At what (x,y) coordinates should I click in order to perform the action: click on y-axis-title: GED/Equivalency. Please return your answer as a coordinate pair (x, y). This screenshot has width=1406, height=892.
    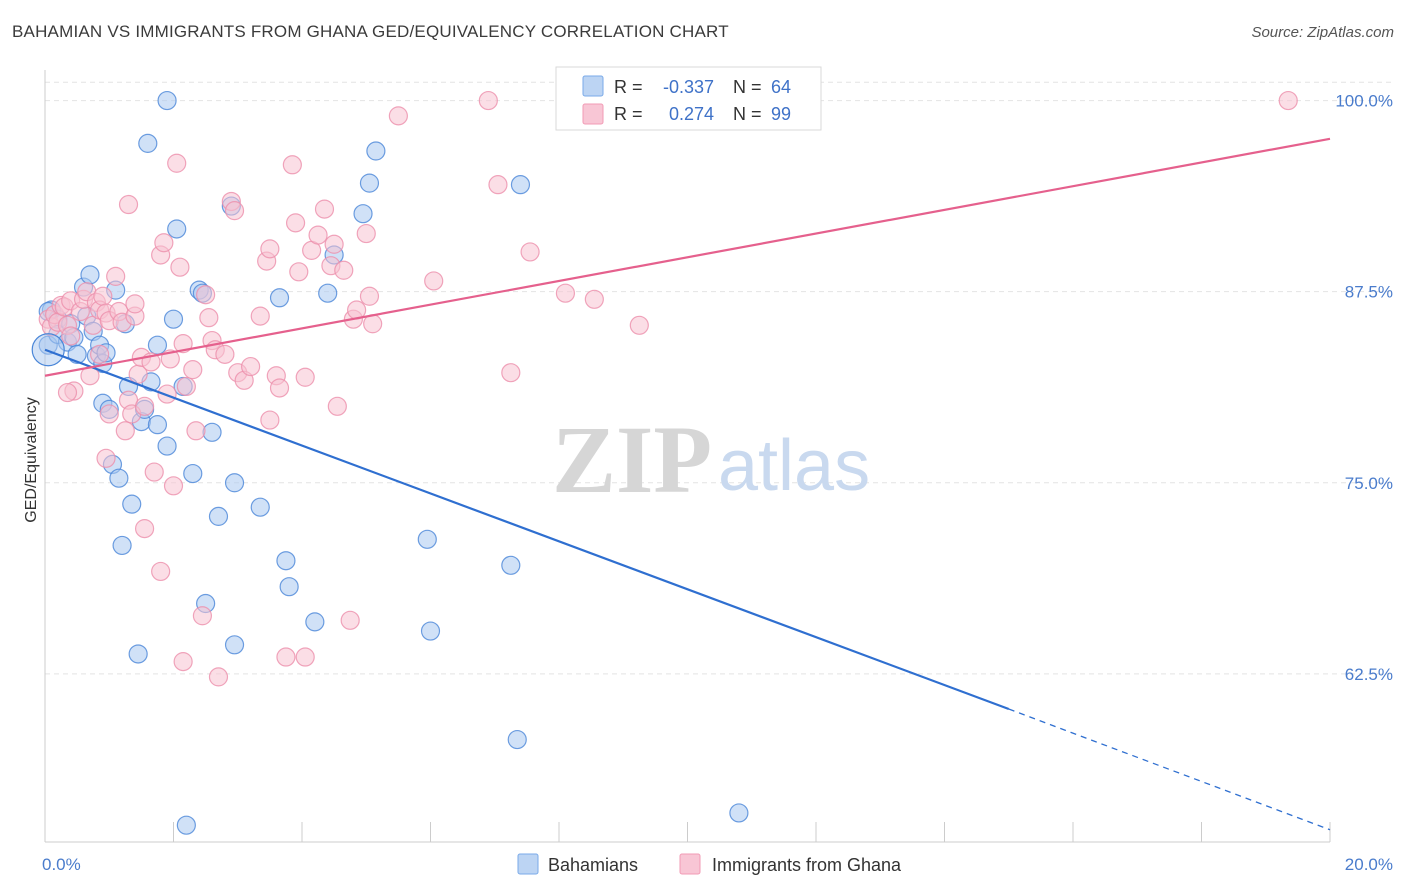
    Looking at the image, I should click on (31, 459).